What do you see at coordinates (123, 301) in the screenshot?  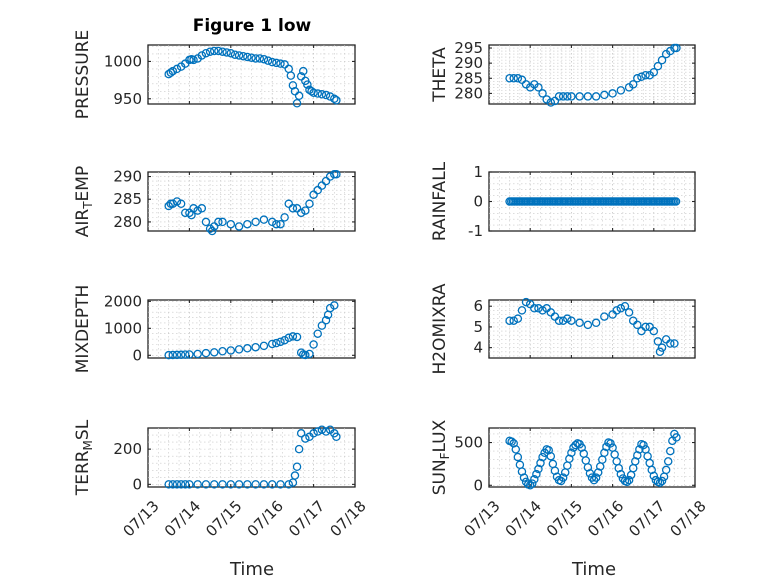 I see `y-tick-label: 2000` at bounding box center [123, 301].